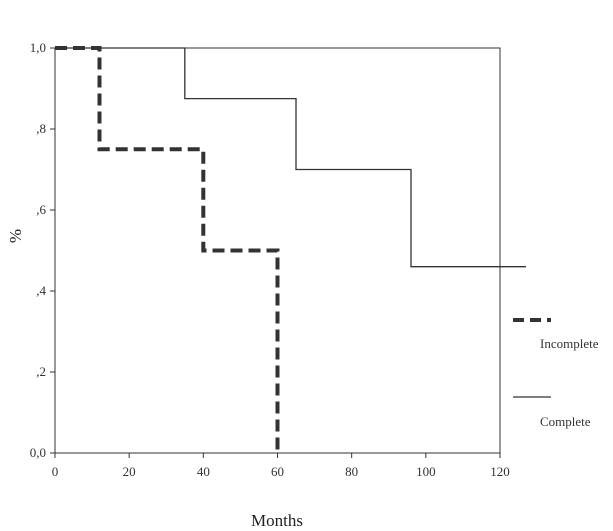 The height and width of the screenshot is (531, 613). I want to click on legend-label-complete: Complete, so click(565, 421).